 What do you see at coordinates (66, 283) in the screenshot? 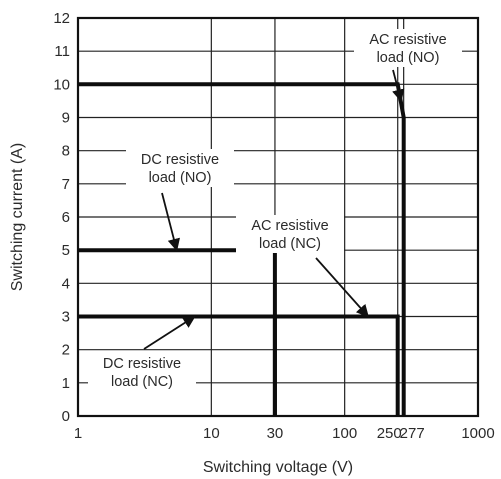
I see `y-tick-label: 4` at bounding box center [66, 283].